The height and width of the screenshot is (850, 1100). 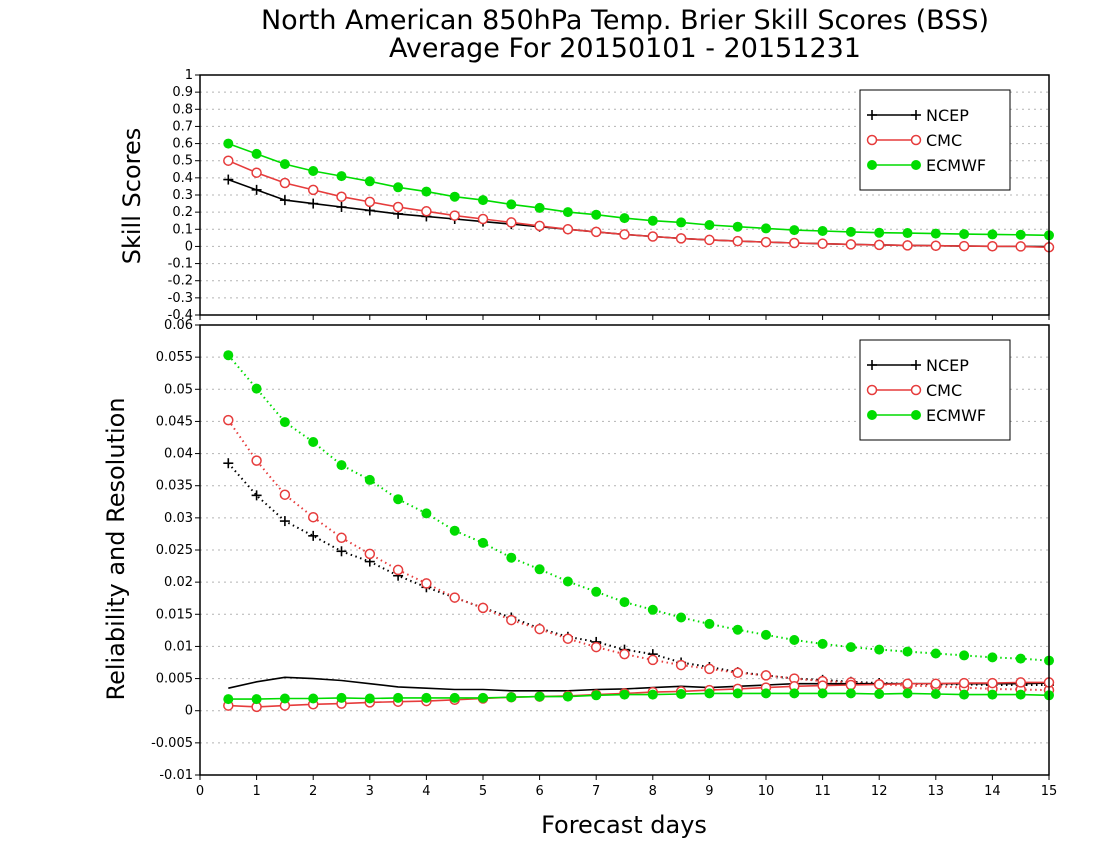 I want to click on y-tick-label: 0.8, so click(x=182, y=109).